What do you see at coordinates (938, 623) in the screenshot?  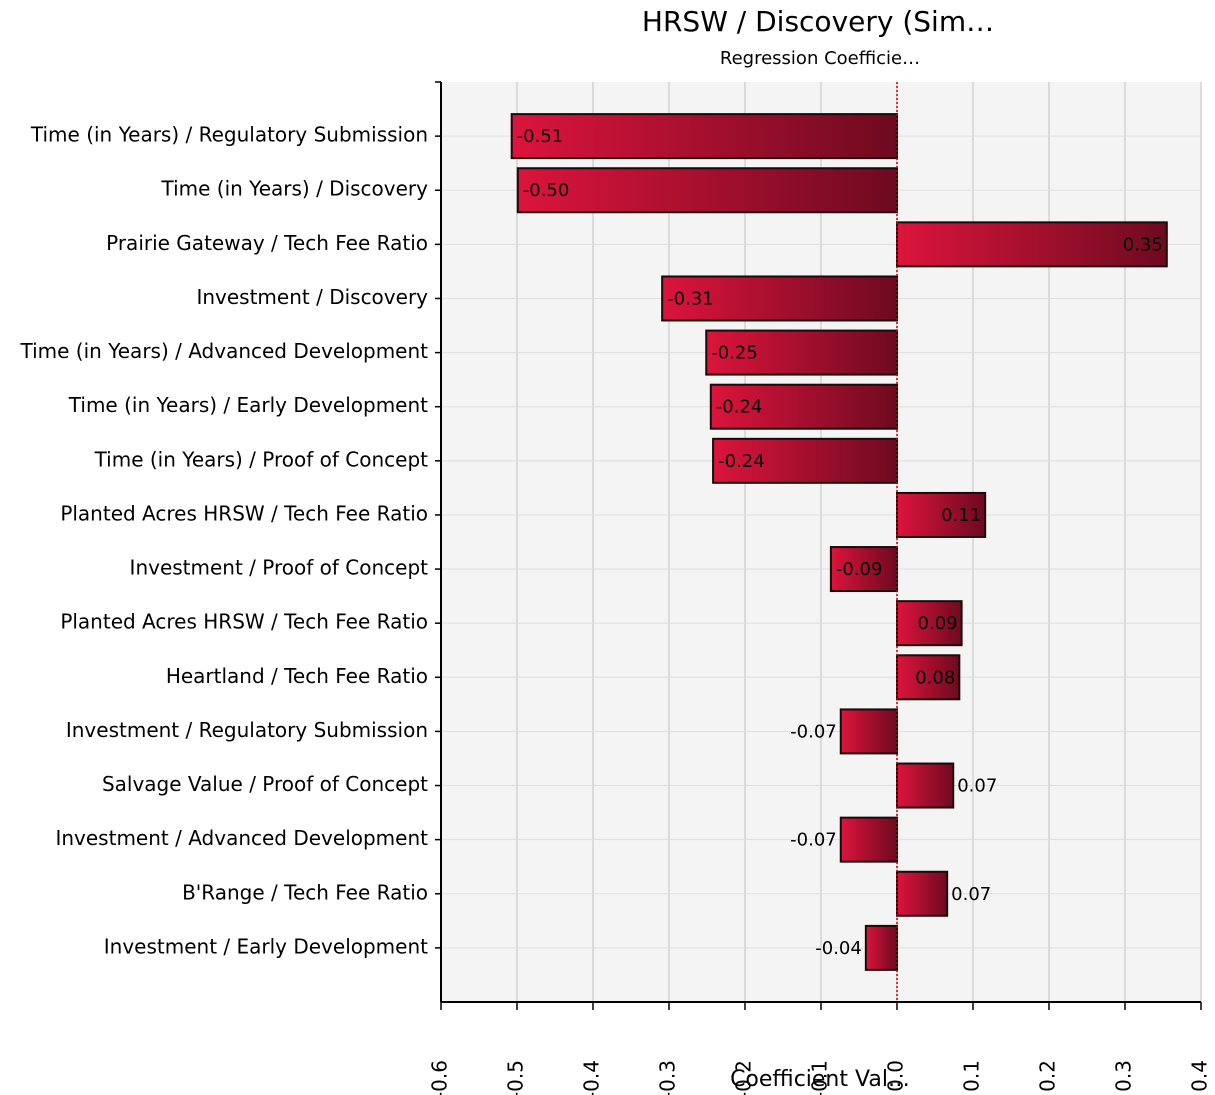 I see `value-label: 0.09` at bounding box center [938, 623].